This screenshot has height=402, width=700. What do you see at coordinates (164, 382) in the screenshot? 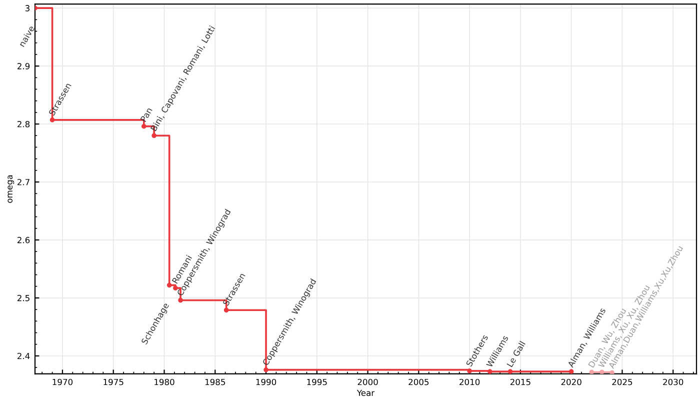
I see `x-tick-label: 1980` at bounding box center [164, 382].